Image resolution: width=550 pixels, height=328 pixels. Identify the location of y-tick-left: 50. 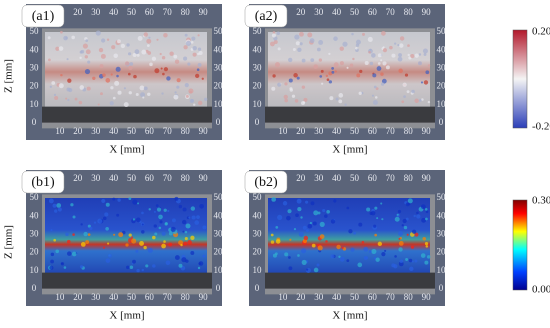
(35, 197).